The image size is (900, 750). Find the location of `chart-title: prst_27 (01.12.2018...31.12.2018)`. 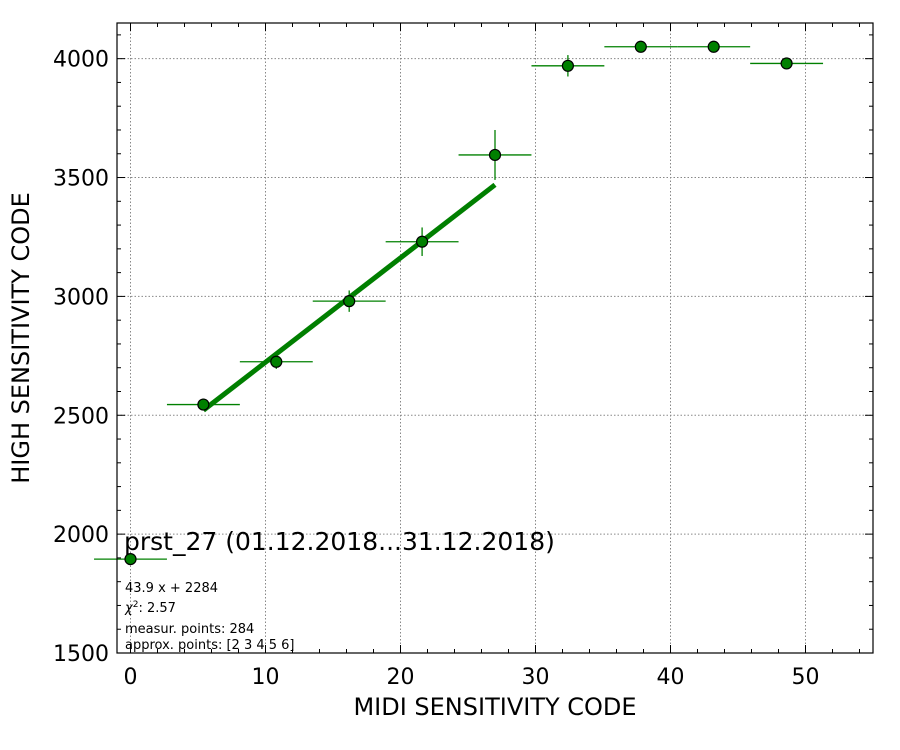

chart-title: prst_27 (01.12.2018...31.12.2018) is located at coordinates (339, 541).